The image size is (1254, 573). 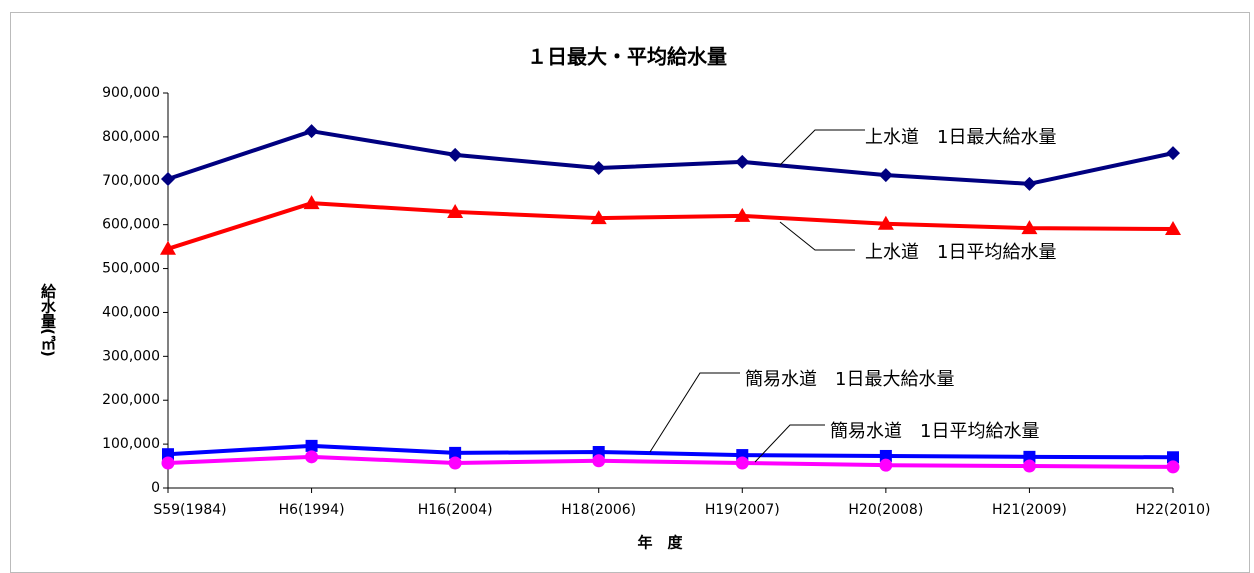 What do you see at coordinates (1029, 510) in the screenshot?
I see `x-tick-label: H21(2009)` at bounding box center [1029, 510].